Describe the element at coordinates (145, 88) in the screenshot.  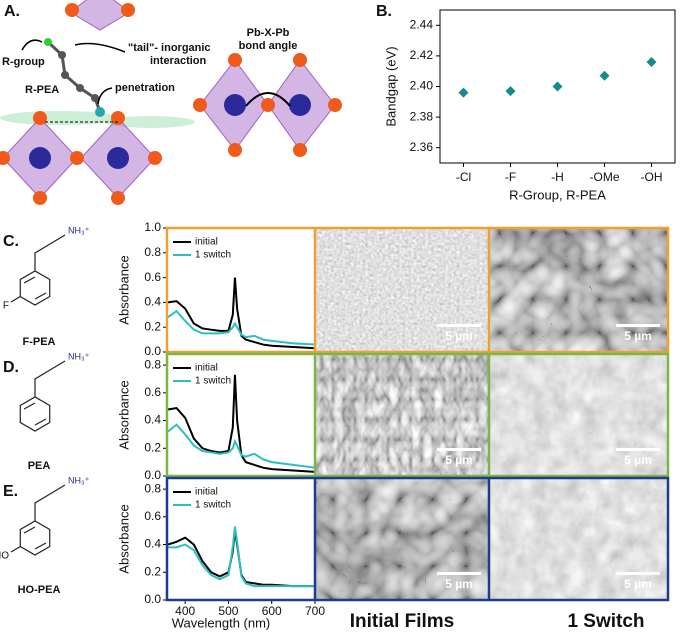
I see `annotation: penetration` at that location.